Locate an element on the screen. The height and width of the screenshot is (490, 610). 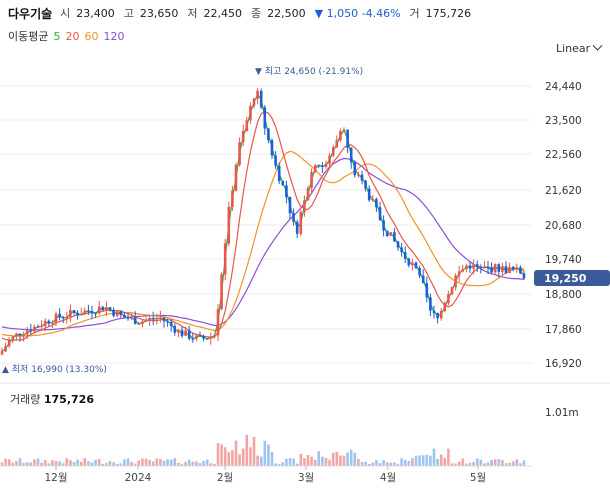
moving-average-legend: 이동평균 5 20 60 120 is located at coordinates (66, 36).